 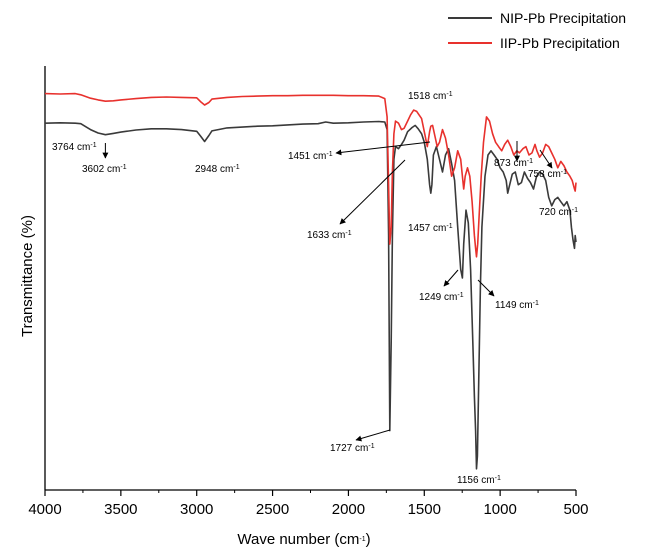 I want to click on x-axis-title: Wave number (cm-1), so click(x=303, y=539).